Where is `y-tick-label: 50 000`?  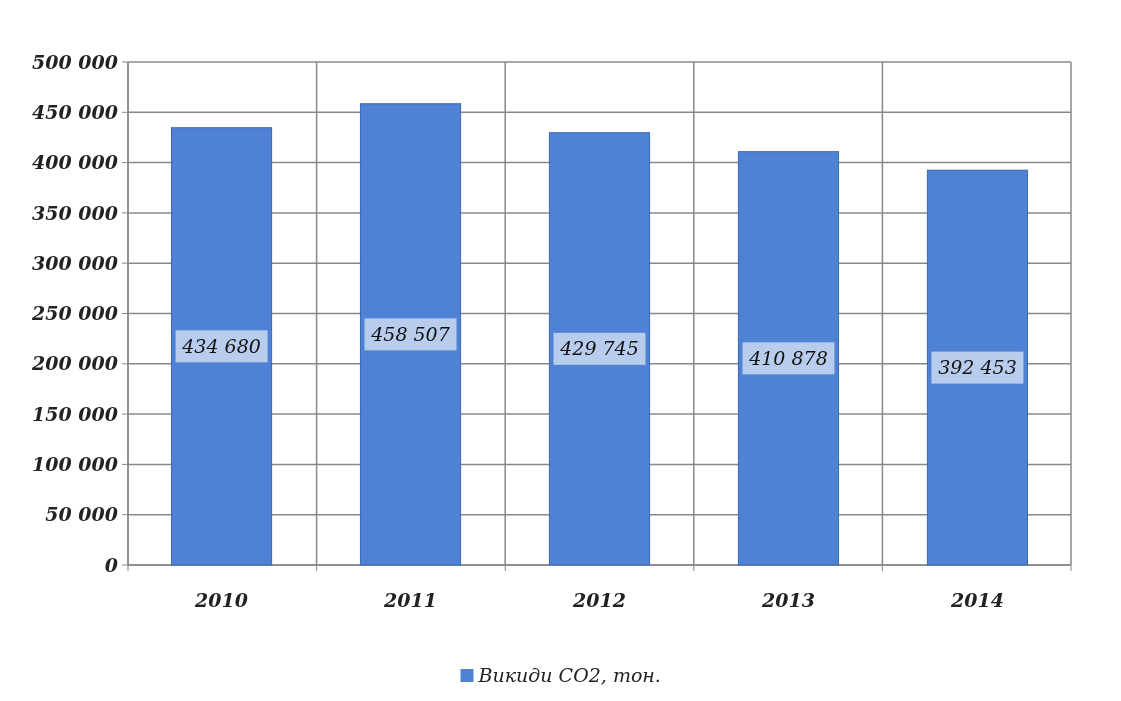 y-tick-label: 50 000 is located at coordinates (81, 514).